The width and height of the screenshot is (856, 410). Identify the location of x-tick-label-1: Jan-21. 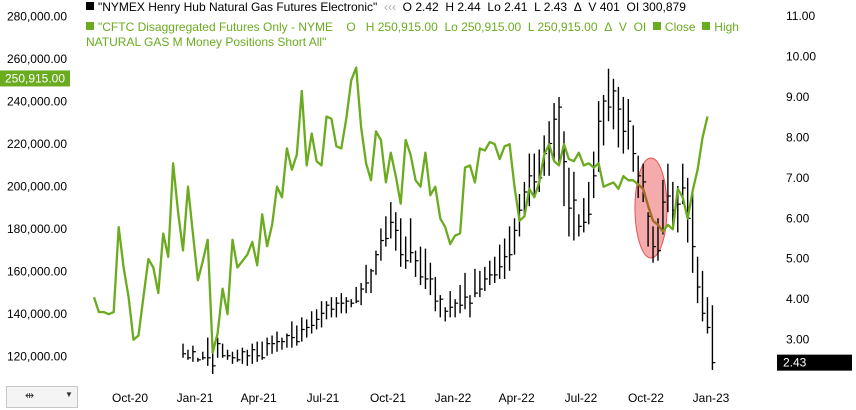
(195, 398).